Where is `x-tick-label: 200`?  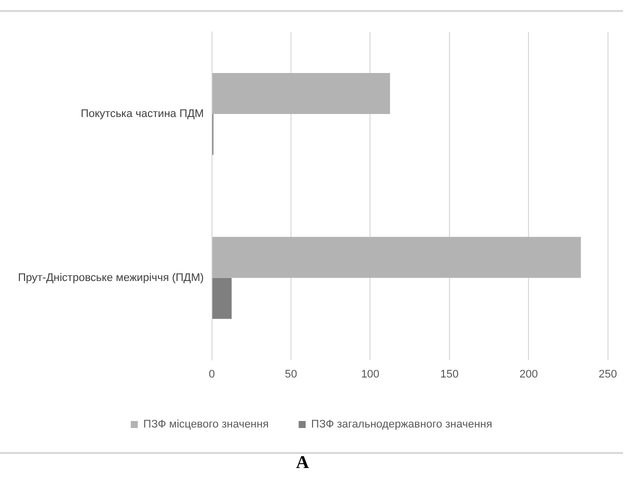
x-tick-label: 200 is located at coordinates (528, 374).